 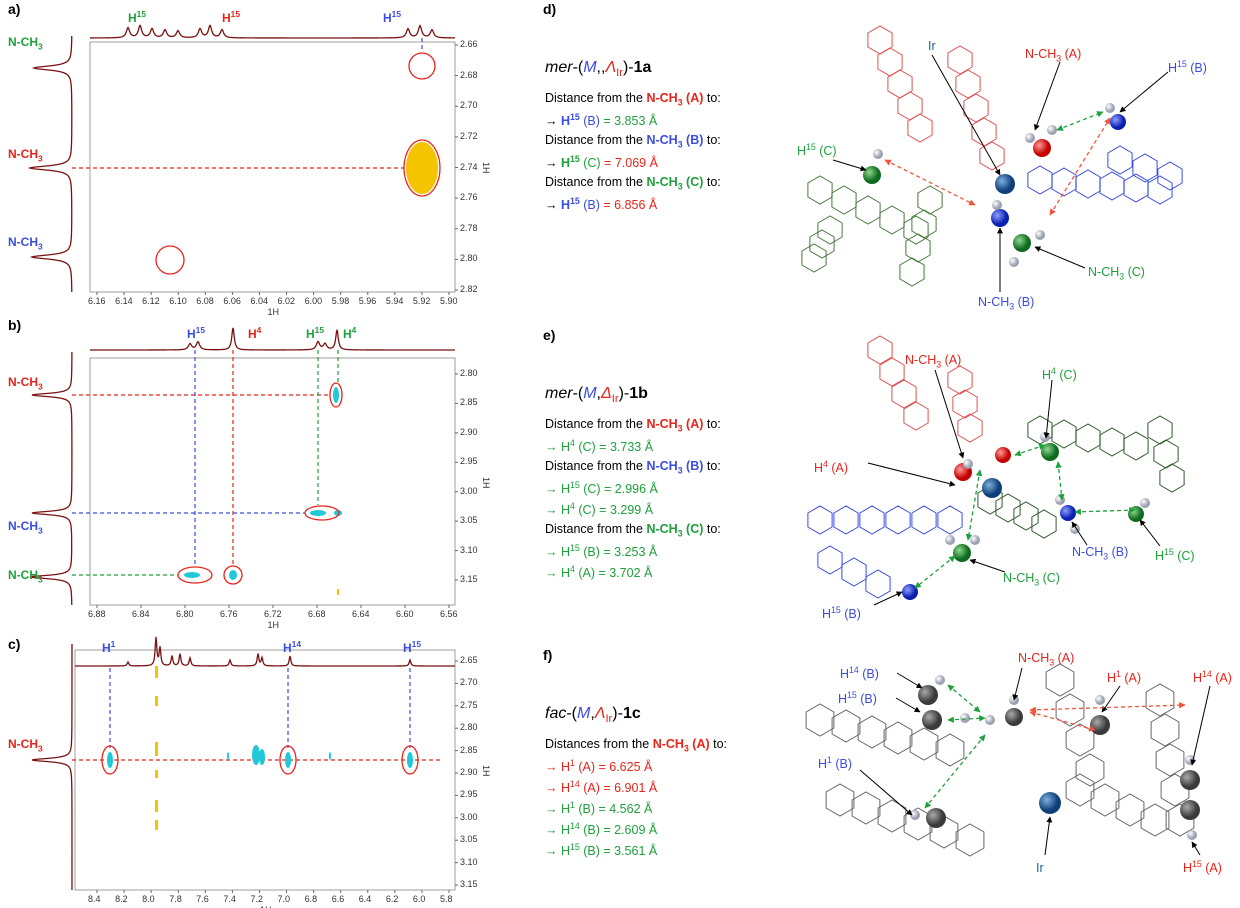 What do you see at coordinates (422, 66) in the screenshot?
I see `highlight-circle` at bounding box center [422, 66].